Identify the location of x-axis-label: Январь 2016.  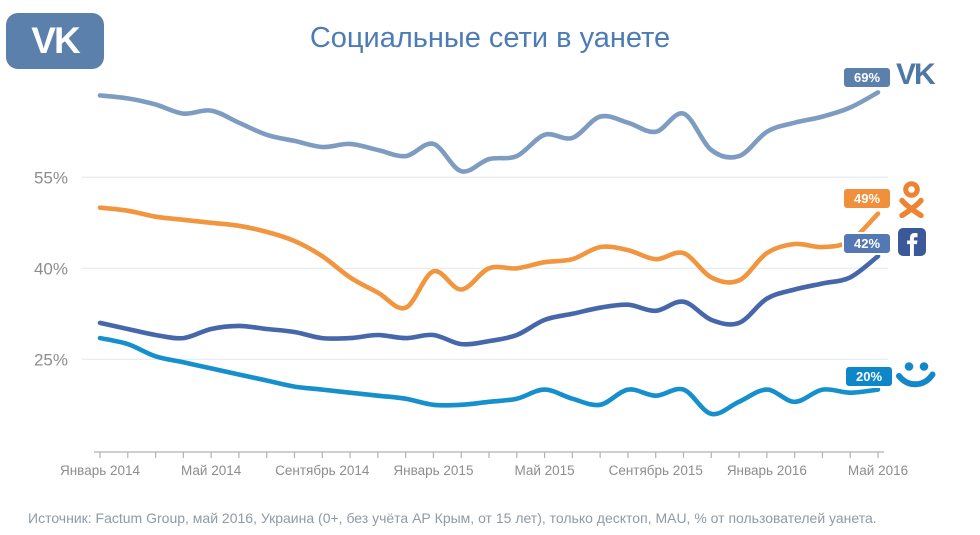
(767, 470).